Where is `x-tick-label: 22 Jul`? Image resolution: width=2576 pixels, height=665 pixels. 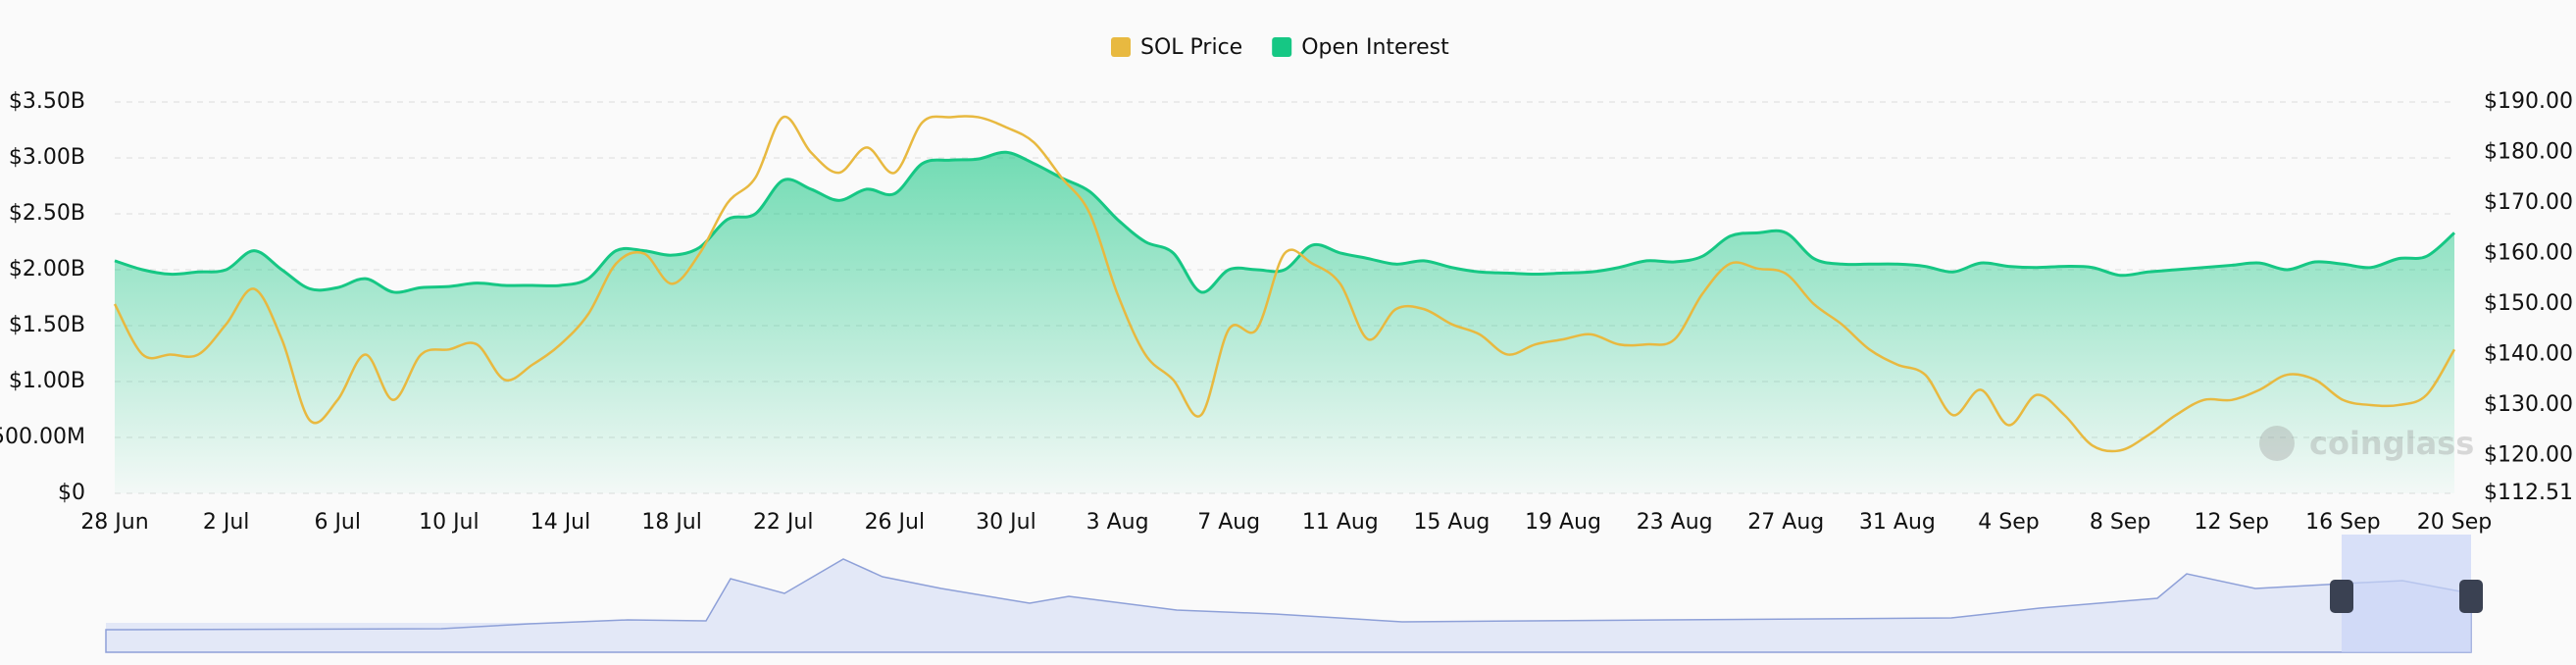 x-tick-label: 22 Jul is located at coordinates (783, 522).